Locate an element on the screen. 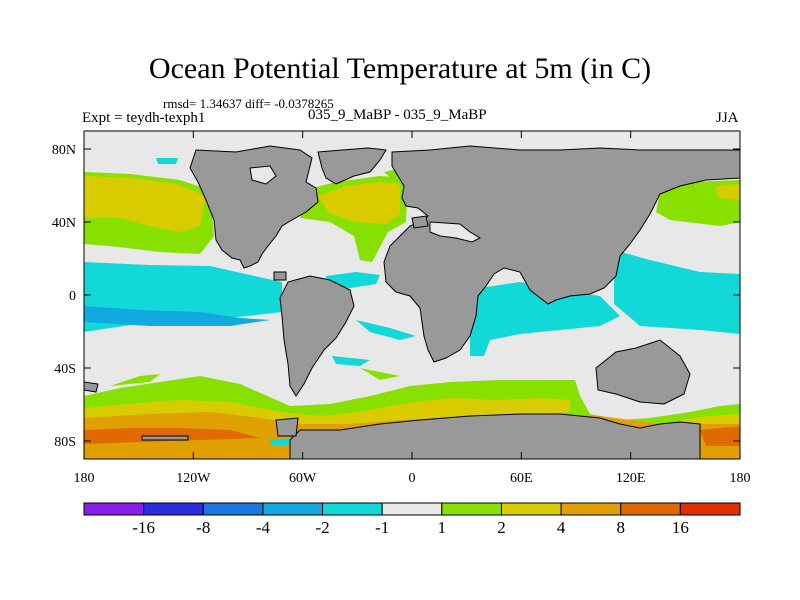  yellow-north-pacific is located at coordinates (145, 204).